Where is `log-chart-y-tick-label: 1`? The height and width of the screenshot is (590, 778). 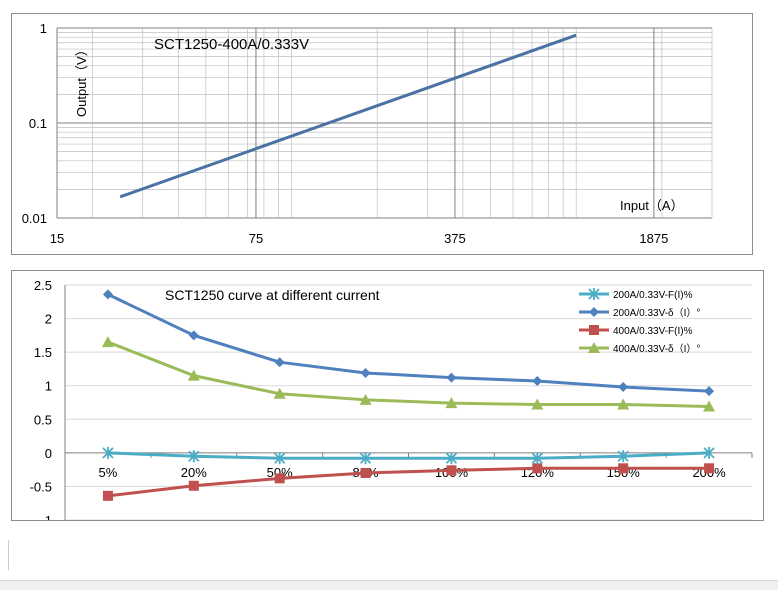
log-chart-y-tick-label: 1 is located at coordinates (43, 28).